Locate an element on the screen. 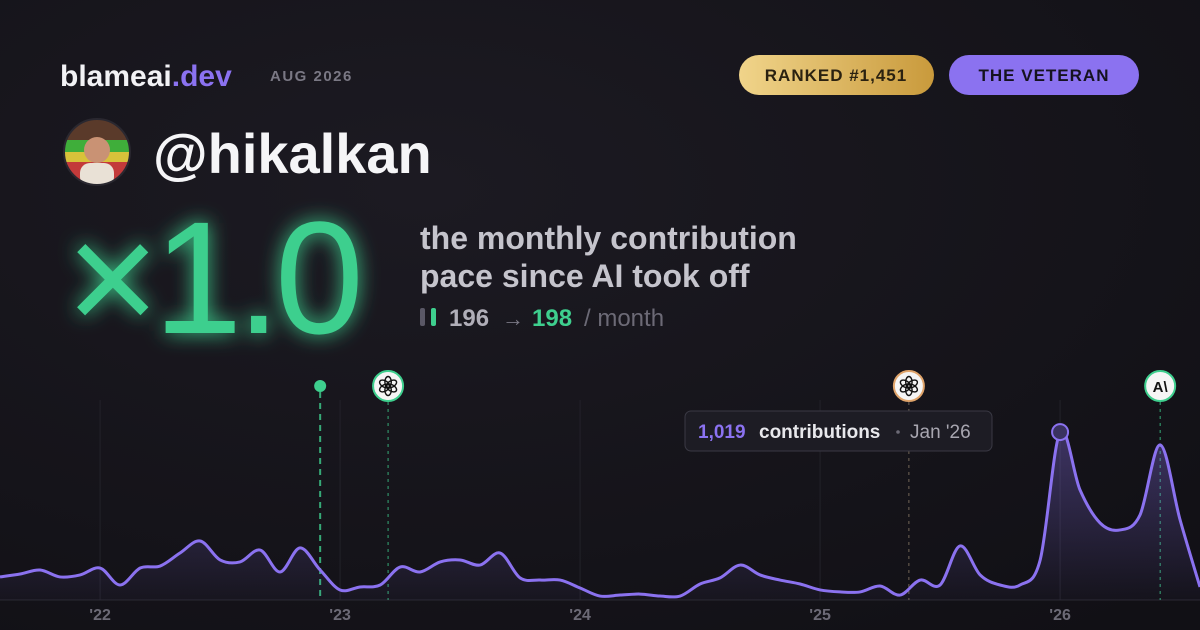 This screenshot has width=1200, height=630. unit: / month is located at coordinates (624, 318).